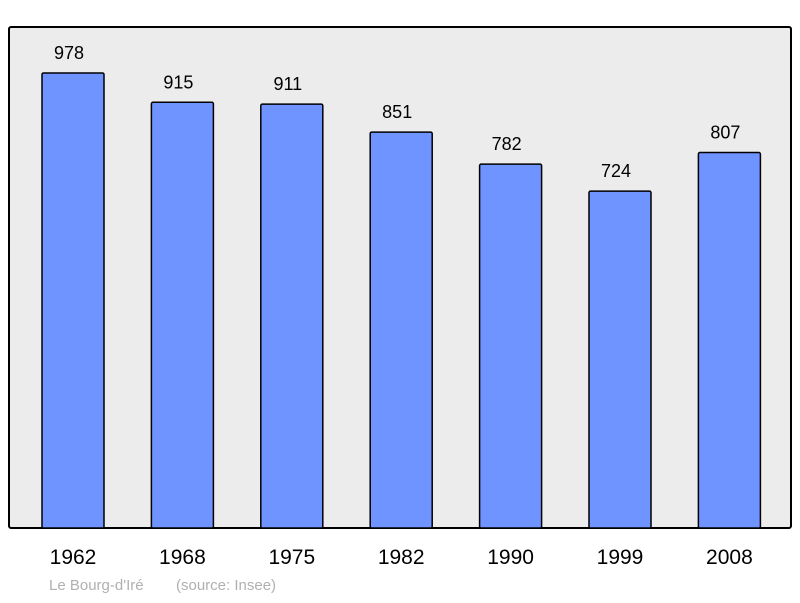 The width and height of the screenshot is (800, 603). I want to click on bar-1999, so click(620, 359).